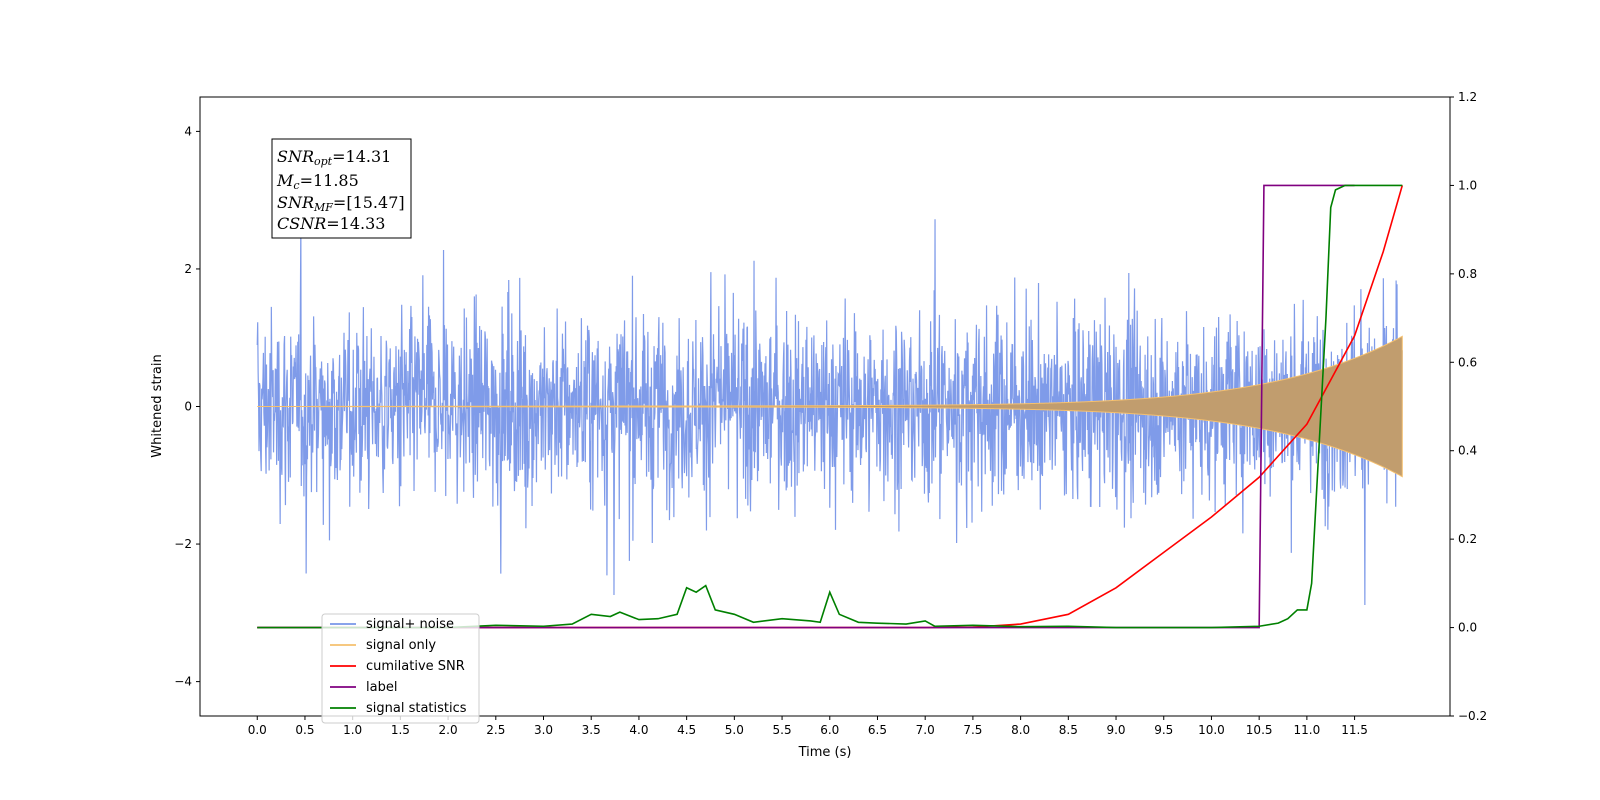 Image resolution: width=1600 pixels, height=800 pixels. Describe the element at coordinates (495, 730) in the screenshot. I see `x-tick-label-5: 2.5` at that location.